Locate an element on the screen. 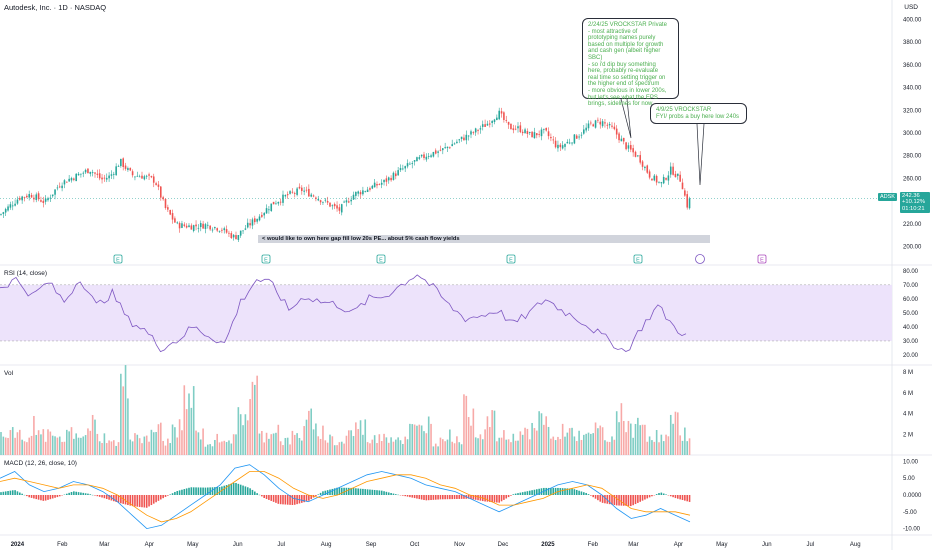 The height and width of the screenshot is (550, 932). volume-pane is located at coordinates (345, 410).